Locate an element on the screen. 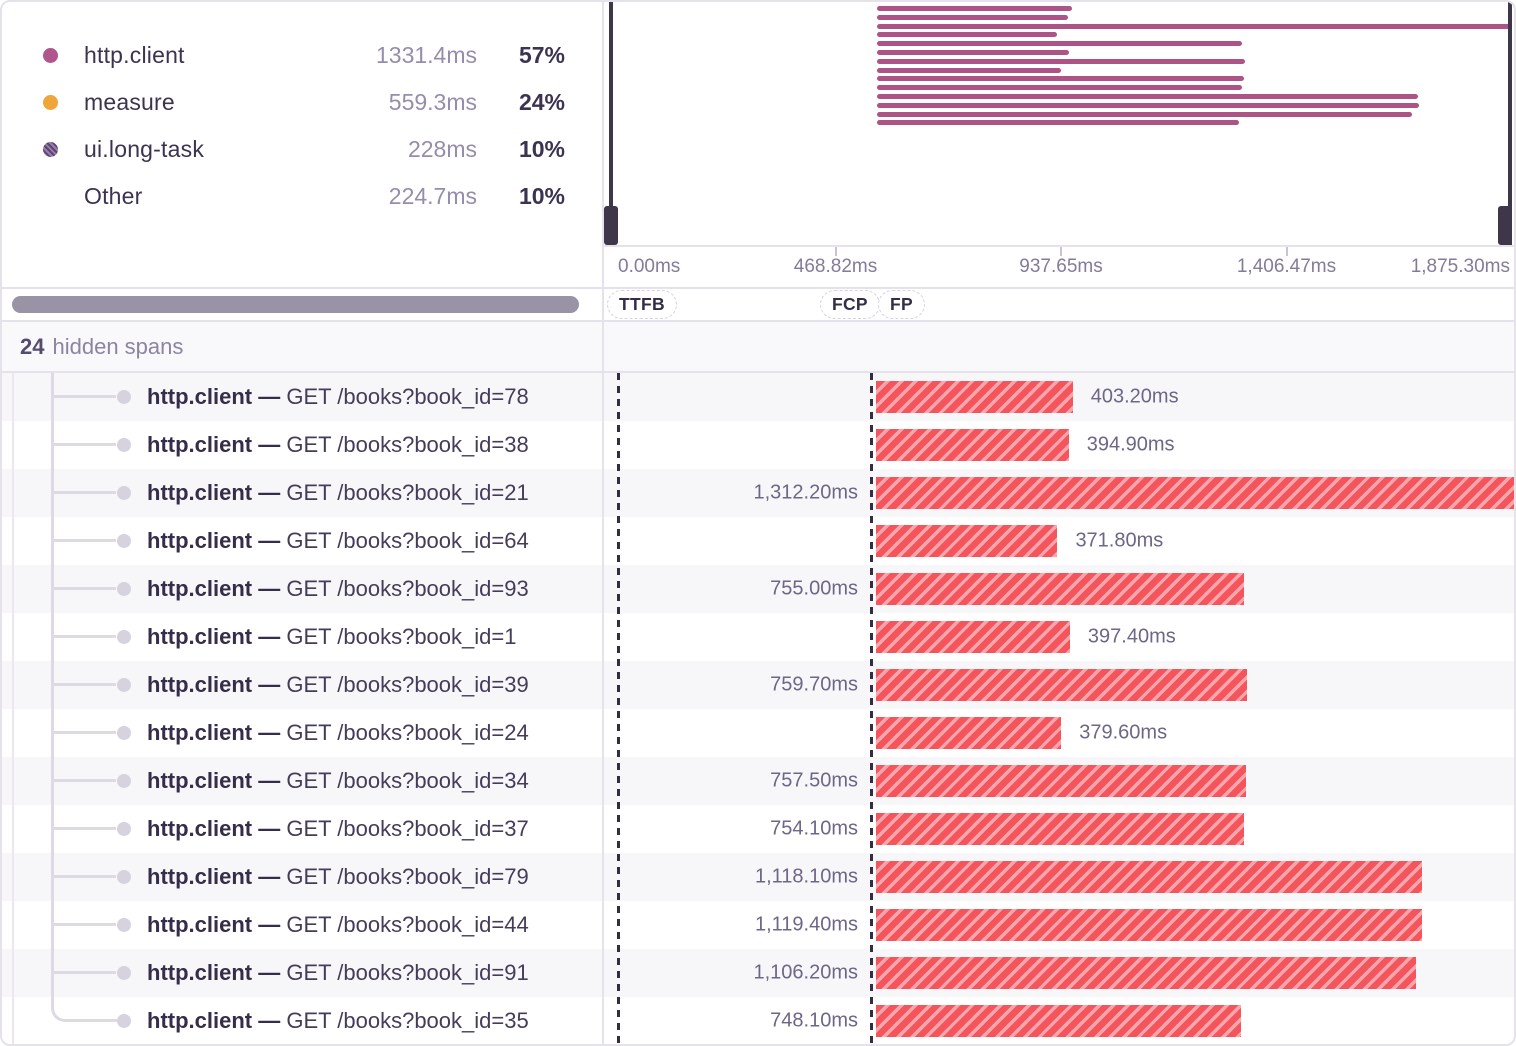 This screenshot has width=1516, height=1046. legend-item: Other 224.7ms 10% is located at coordinates (302, 196).